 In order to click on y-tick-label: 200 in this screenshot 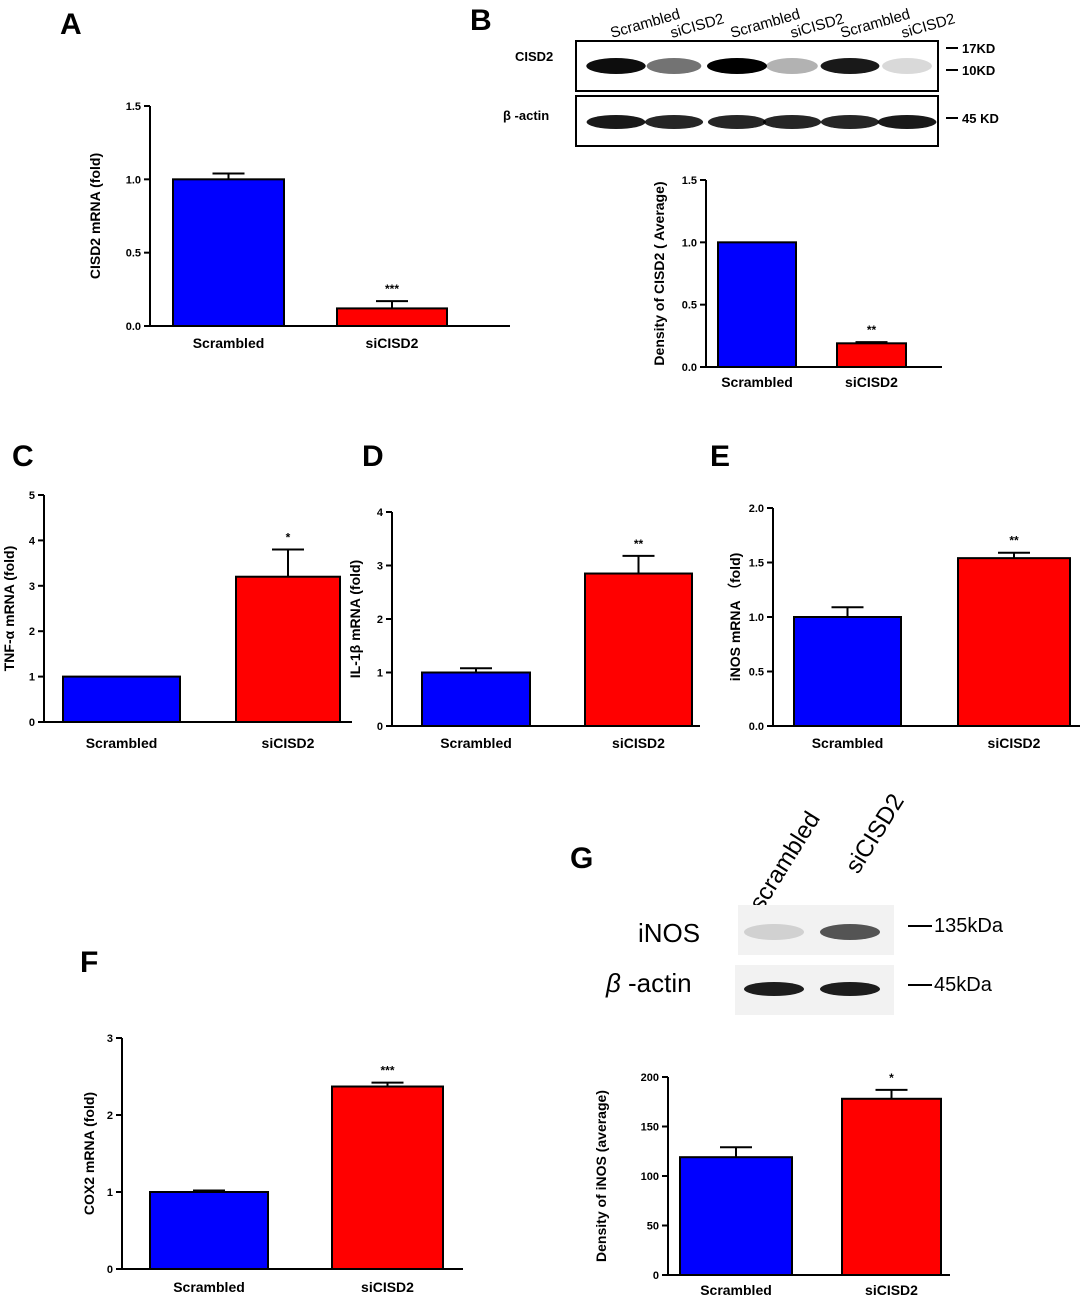, I will do `click(650, 1078)`.